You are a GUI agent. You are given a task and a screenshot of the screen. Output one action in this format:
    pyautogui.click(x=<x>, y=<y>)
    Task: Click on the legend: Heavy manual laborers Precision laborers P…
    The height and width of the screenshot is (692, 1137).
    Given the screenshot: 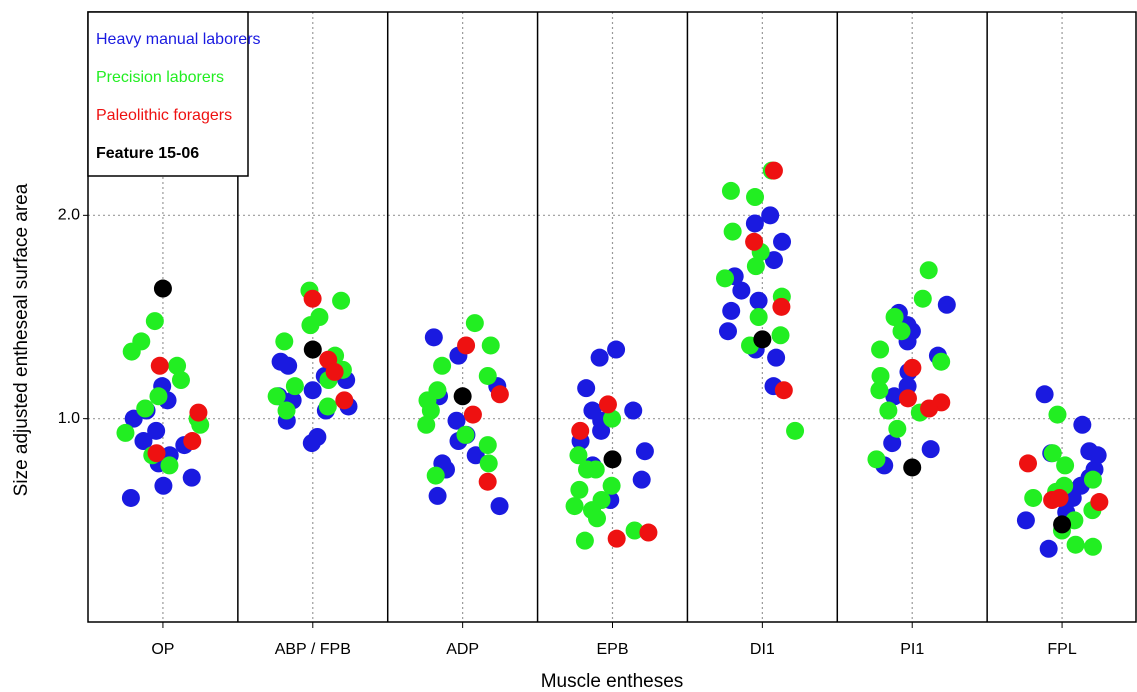 What is the action you would take?
    pyautogui.click(x=178, y=96)
    